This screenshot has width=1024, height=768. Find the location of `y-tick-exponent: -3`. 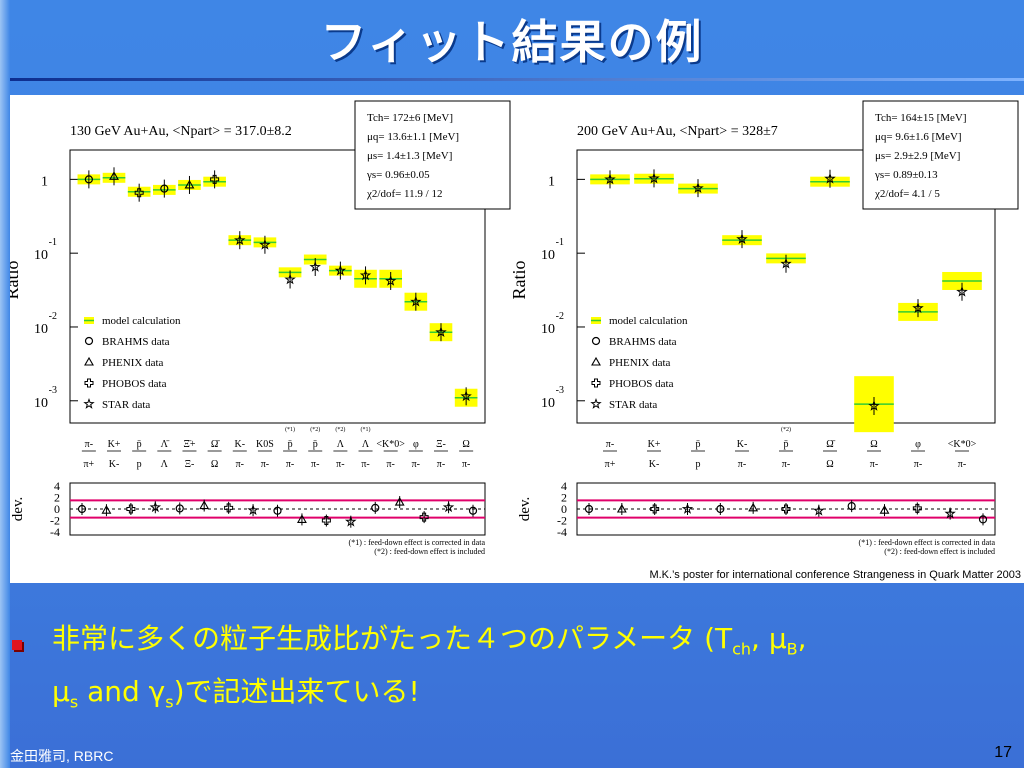

y-tick-exponent: -3 is located at coordinates (560, 390).